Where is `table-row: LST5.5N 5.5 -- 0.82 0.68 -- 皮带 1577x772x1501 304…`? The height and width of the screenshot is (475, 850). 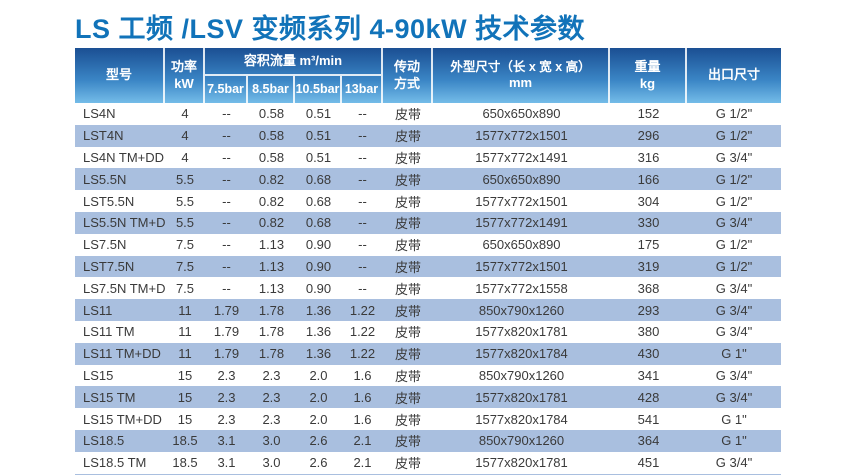
table-row: LST5.5N 5.5 -- 0.82 0.68 -- 皮带 1577x772x1501 304… is located at coordinates (428, 201).